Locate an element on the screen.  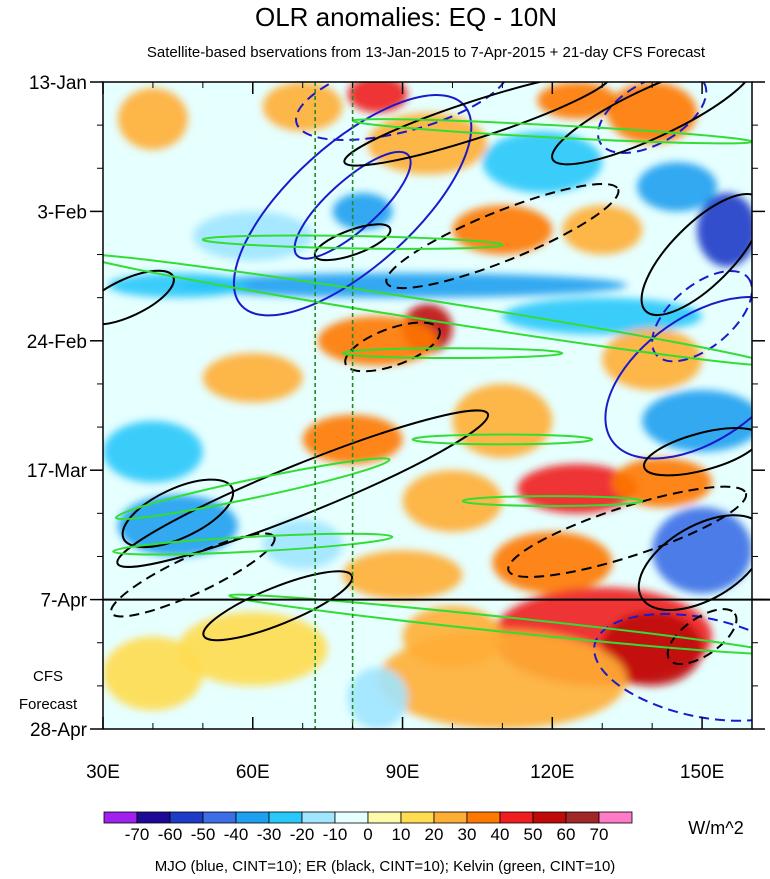
colorbar-label: -10 is located at coordinates (335, 834).